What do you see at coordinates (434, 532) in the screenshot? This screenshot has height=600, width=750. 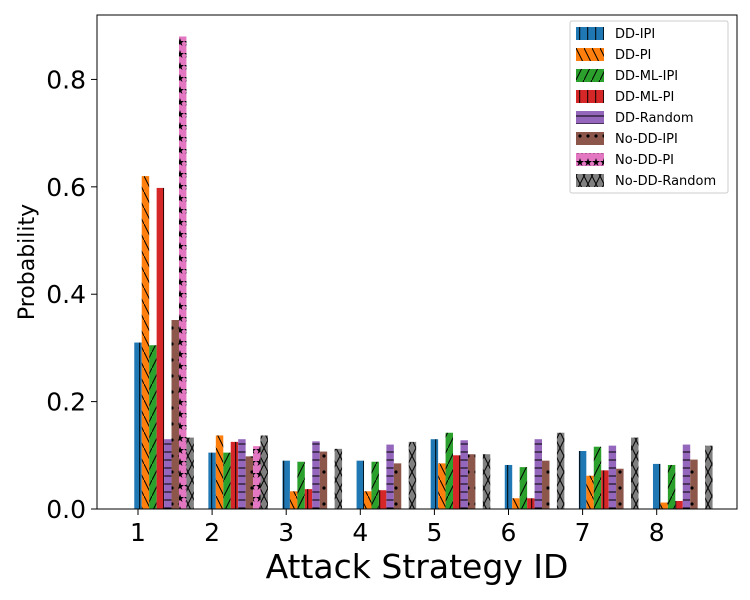 I see `x-tick-label: 5` at bounding box center [434, 532].